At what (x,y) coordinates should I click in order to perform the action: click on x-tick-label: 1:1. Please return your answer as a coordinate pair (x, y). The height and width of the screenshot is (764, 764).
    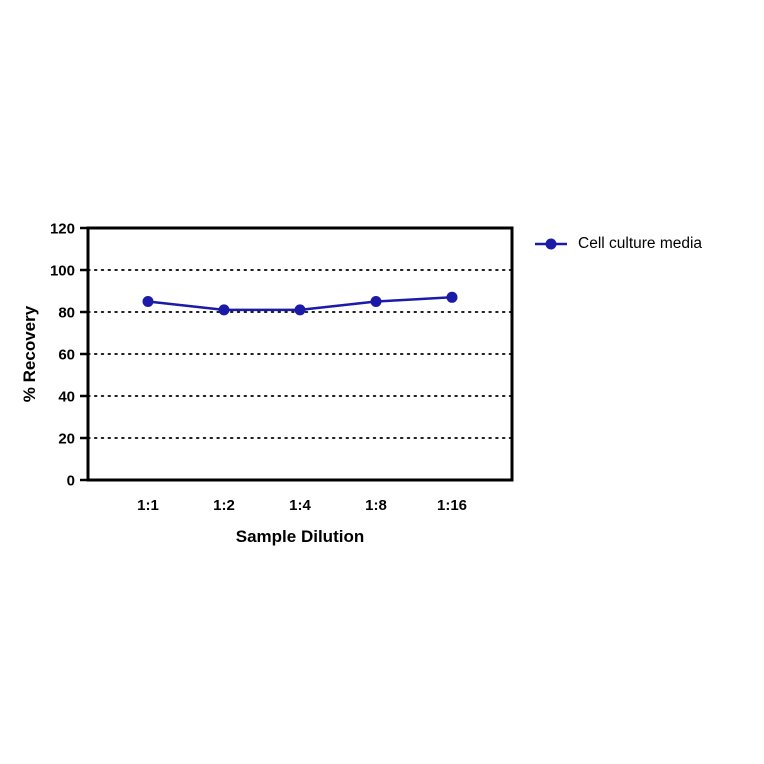
    Looking at the image, I should click on (148, 505).